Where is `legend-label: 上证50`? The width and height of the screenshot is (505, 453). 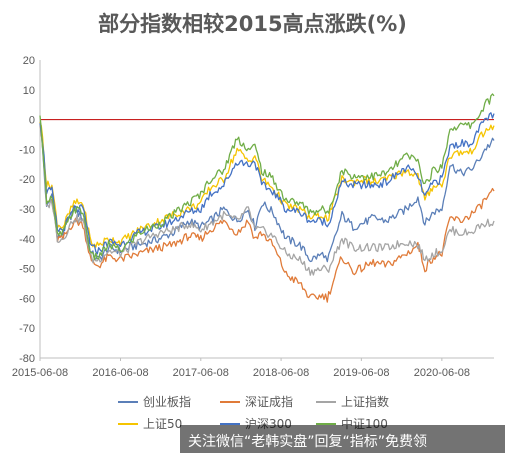
legend-label: 上证50 is located at coordinates (162, 424).